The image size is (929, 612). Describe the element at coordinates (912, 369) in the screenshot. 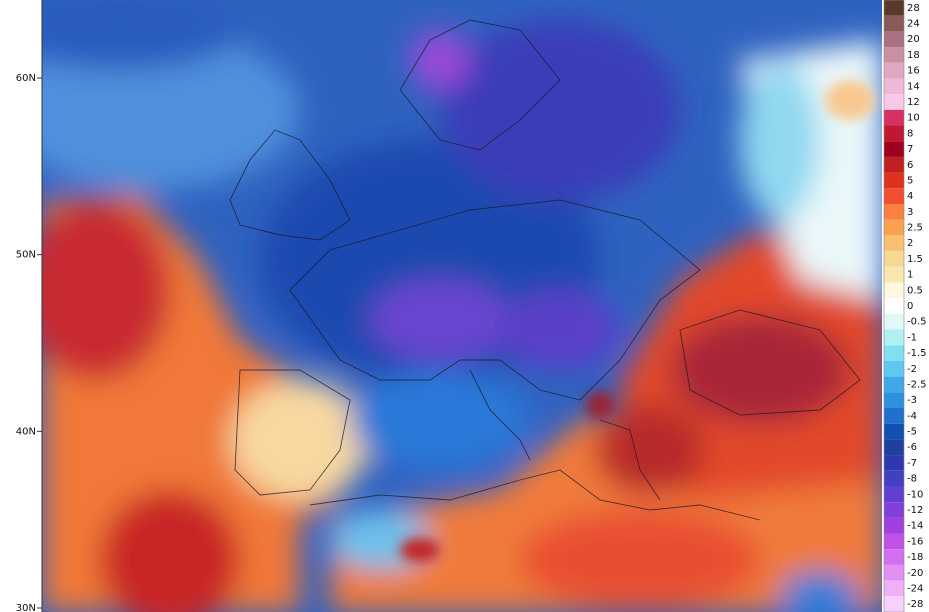

I see `legend-label: -2` at that location.